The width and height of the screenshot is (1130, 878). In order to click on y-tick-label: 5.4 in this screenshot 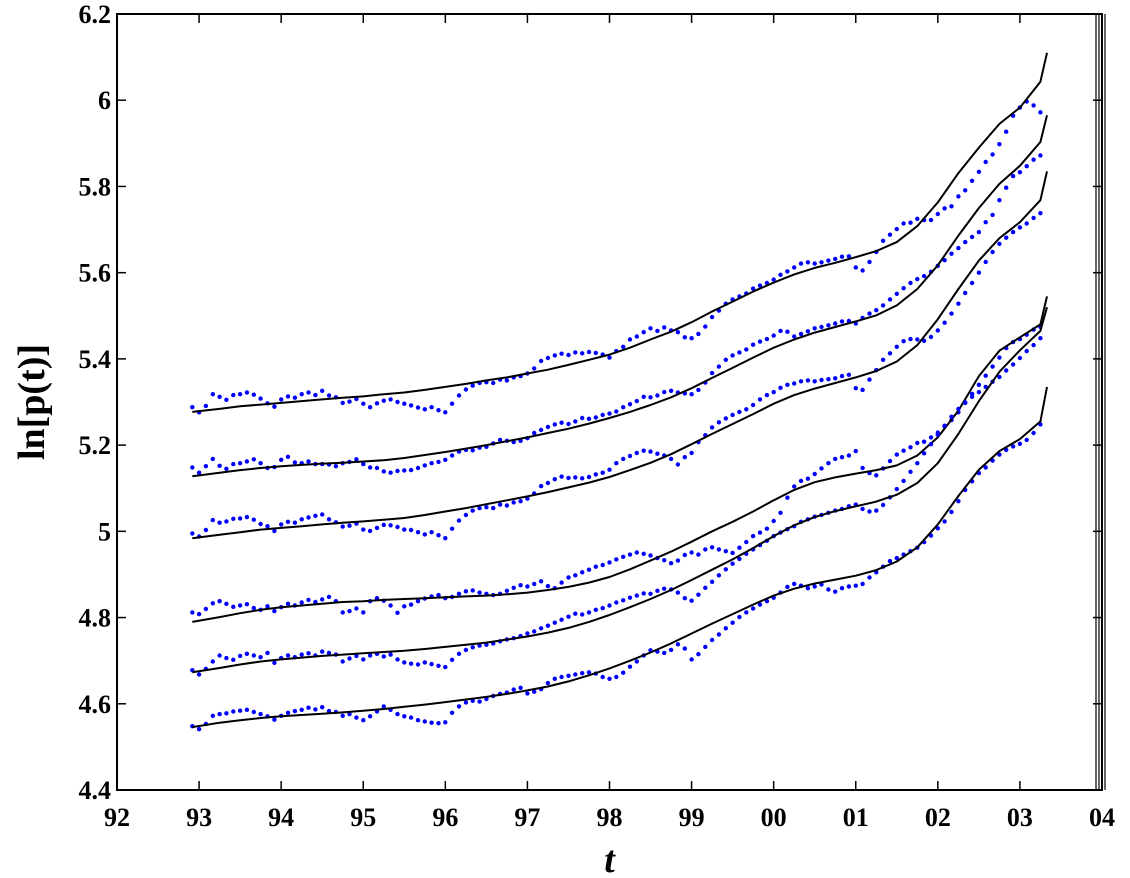, I will do `click(95, 359)`.